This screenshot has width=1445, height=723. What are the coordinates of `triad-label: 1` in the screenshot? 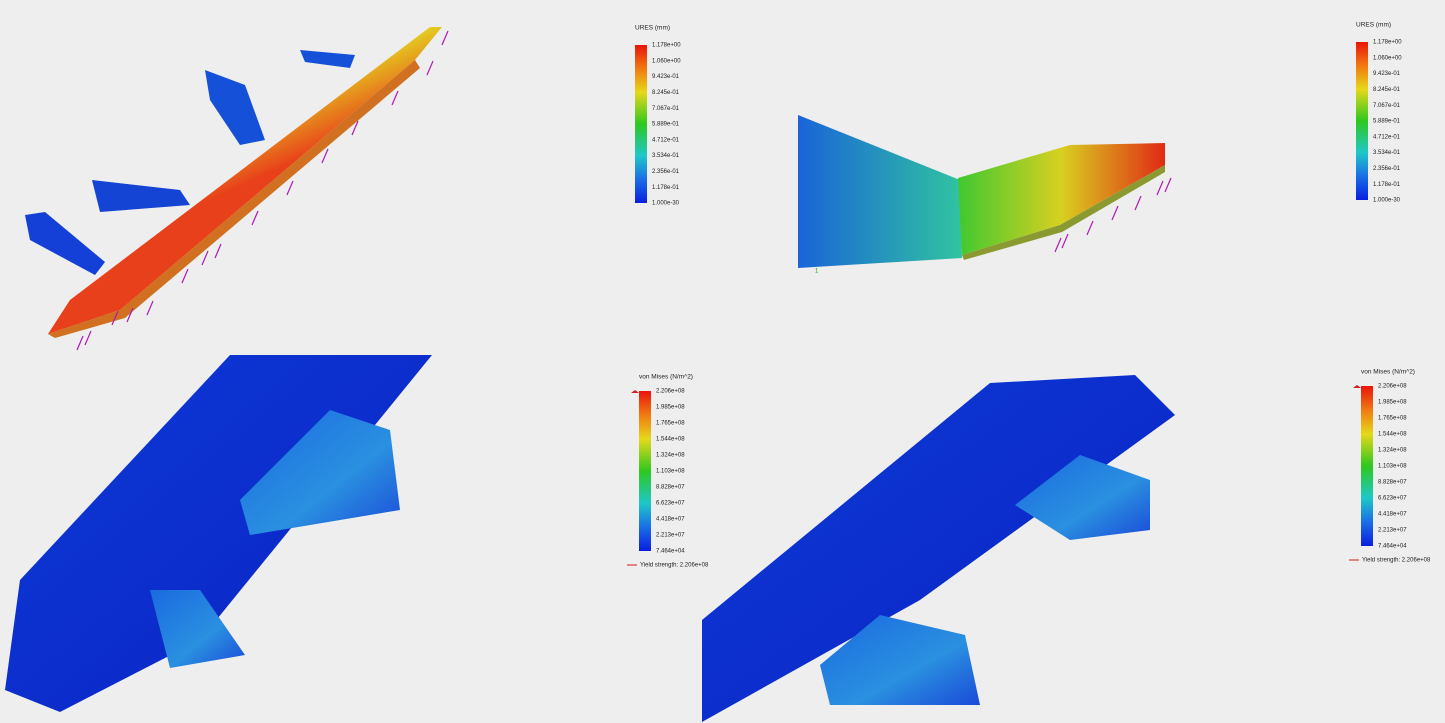 It's located at (817, 272).